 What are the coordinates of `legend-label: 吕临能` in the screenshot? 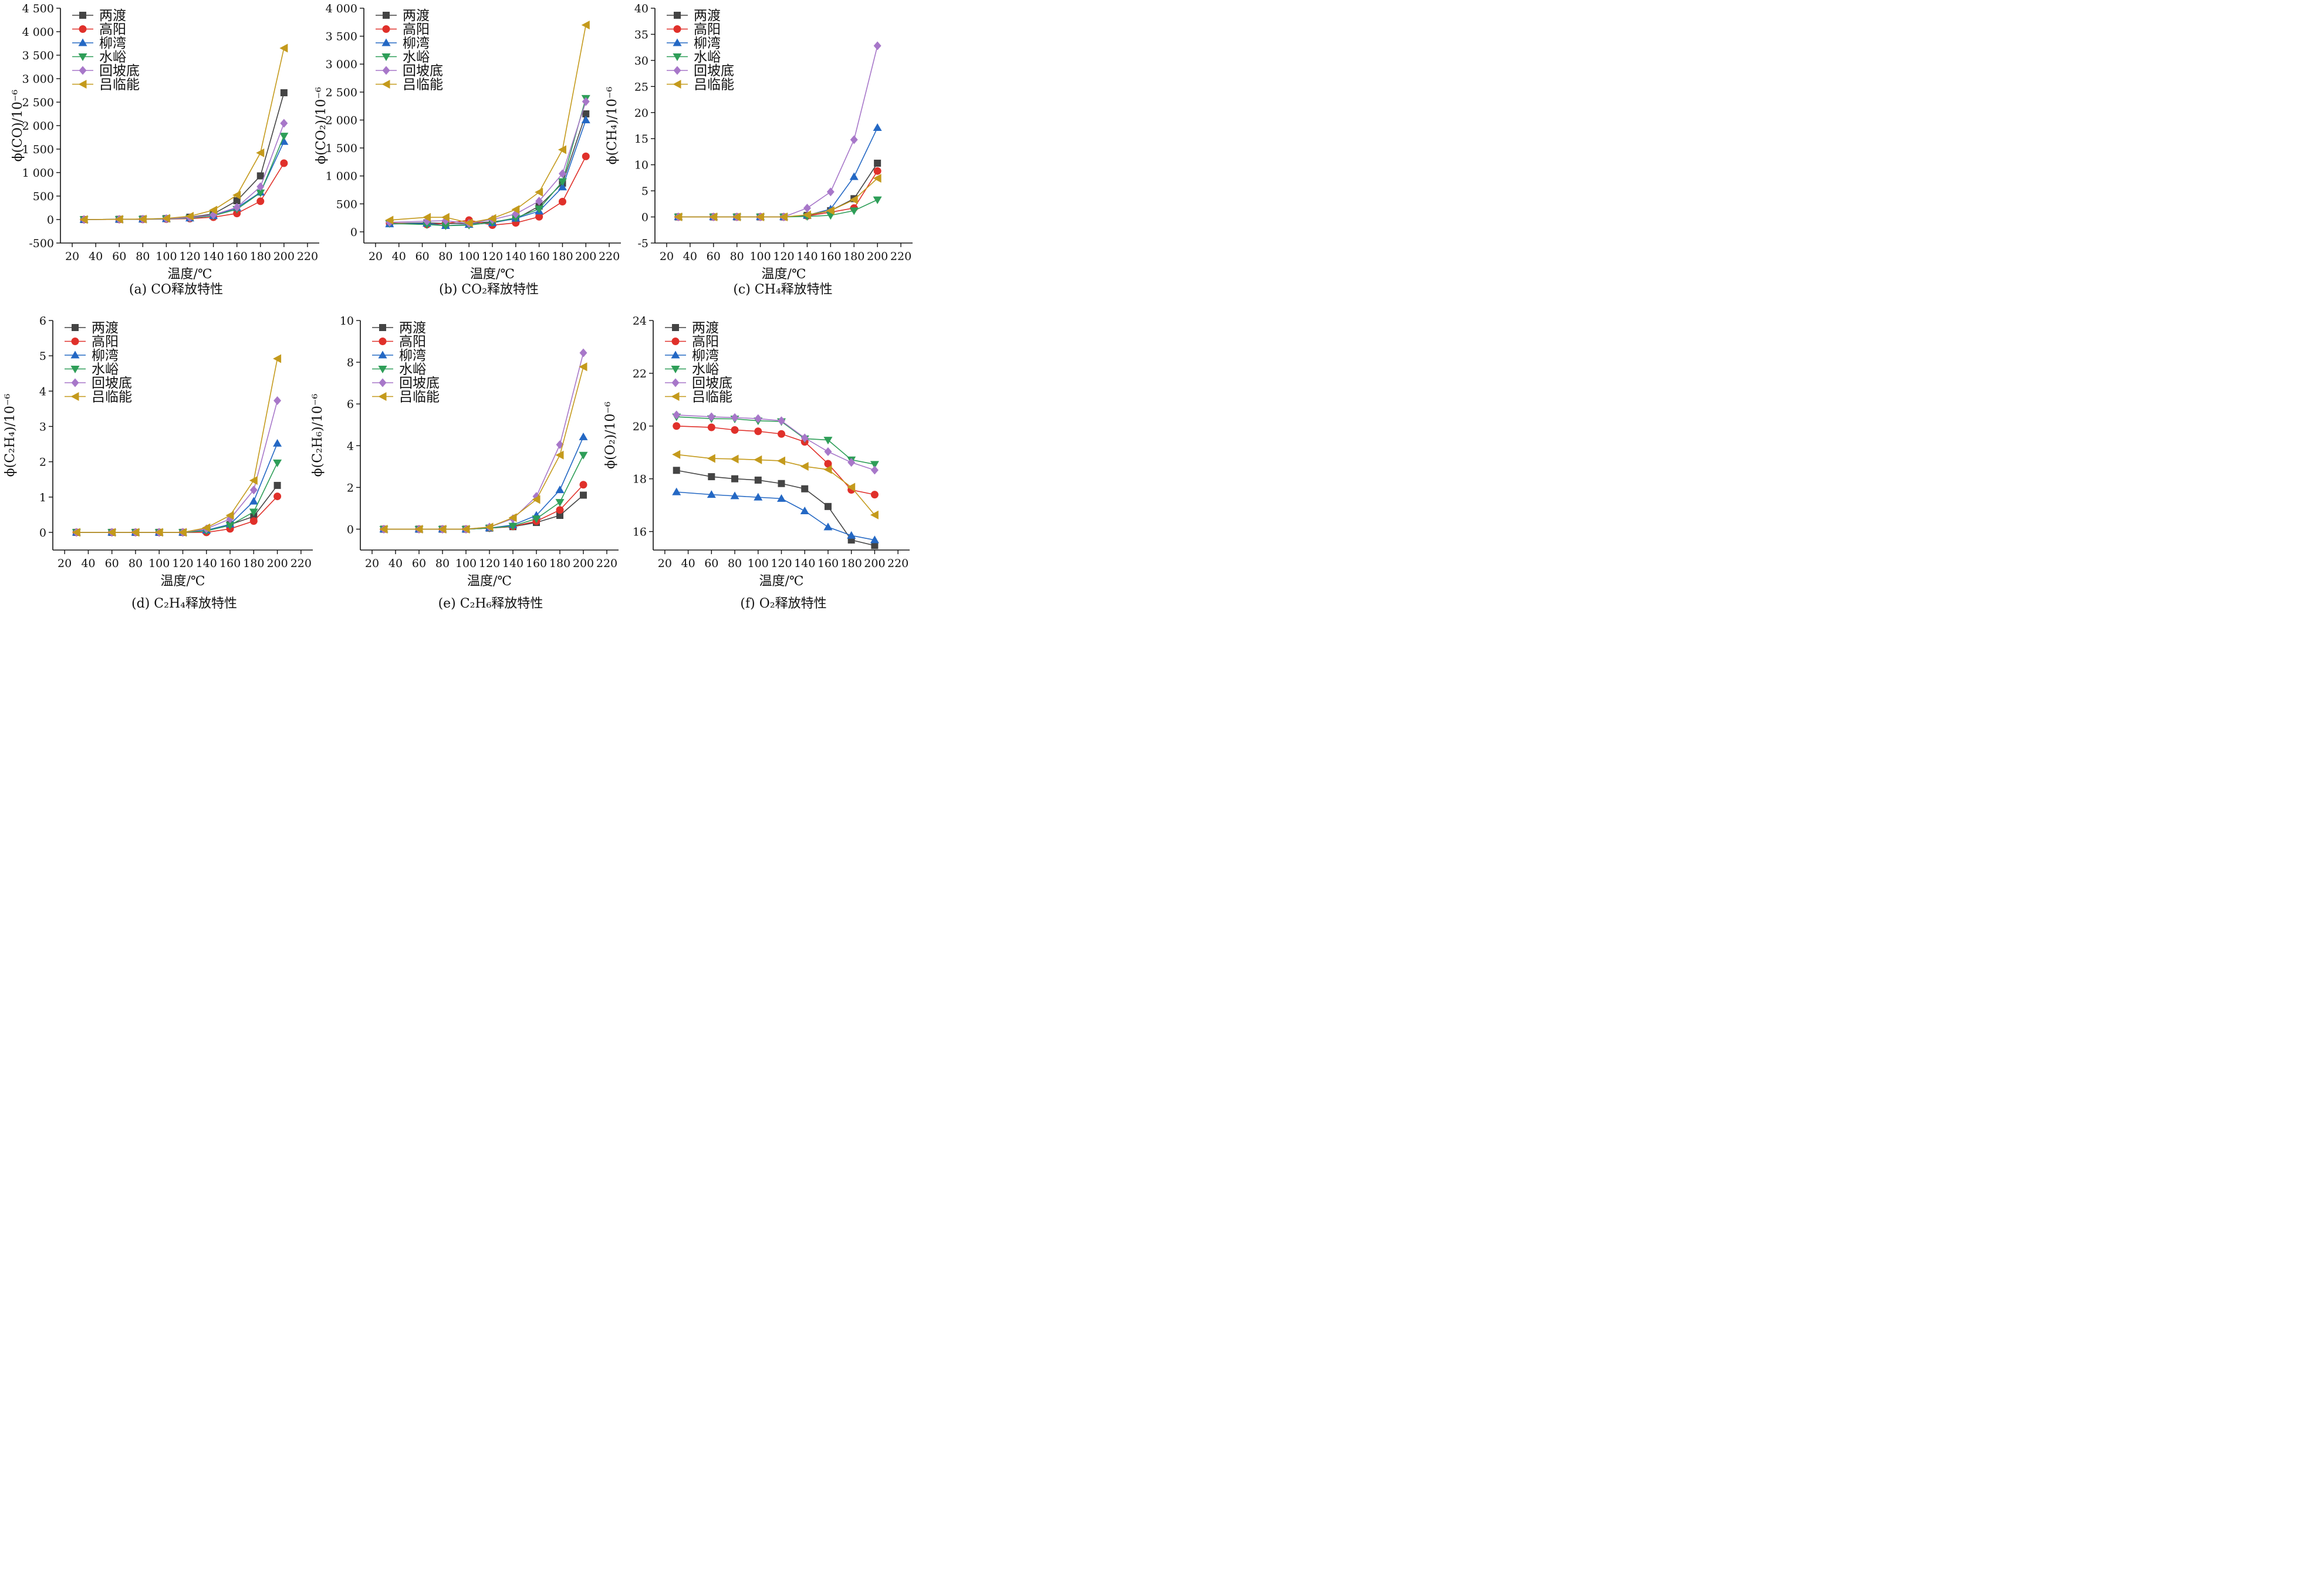 It's located at (112, 397).